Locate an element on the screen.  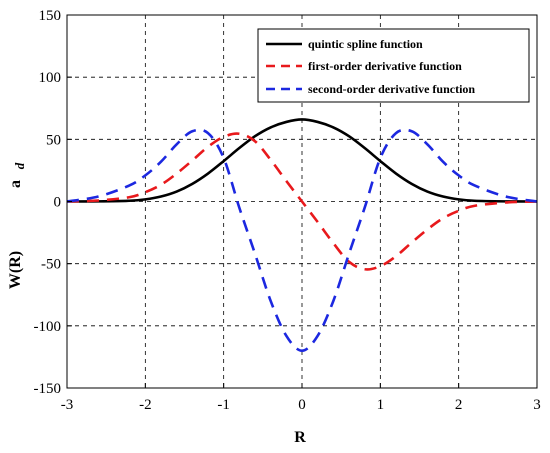
x-axis-title: R is located at coordinates (300, 437).